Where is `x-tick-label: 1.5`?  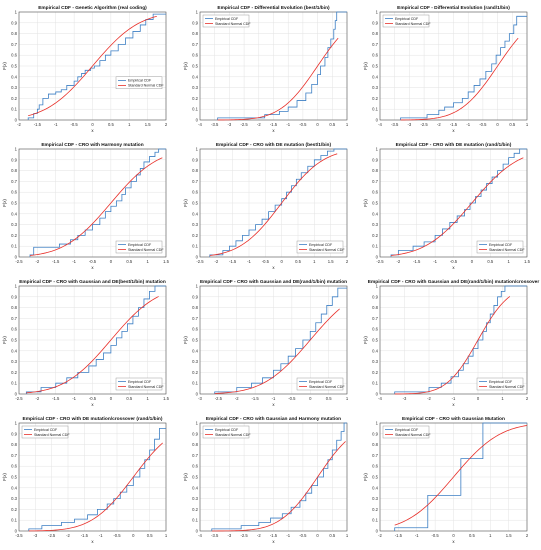
x-tick-label: 1.5 is located at coordinates (166, 261).